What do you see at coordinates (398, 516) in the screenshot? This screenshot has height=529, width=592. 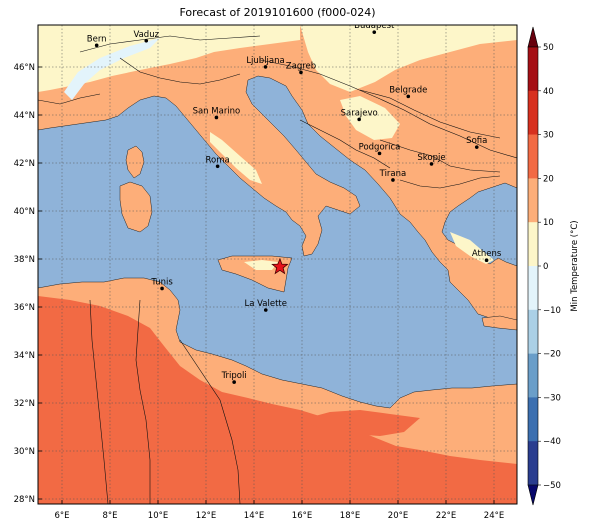 I see `x-tick-label: 20°E` at bounding box center [398, 516].